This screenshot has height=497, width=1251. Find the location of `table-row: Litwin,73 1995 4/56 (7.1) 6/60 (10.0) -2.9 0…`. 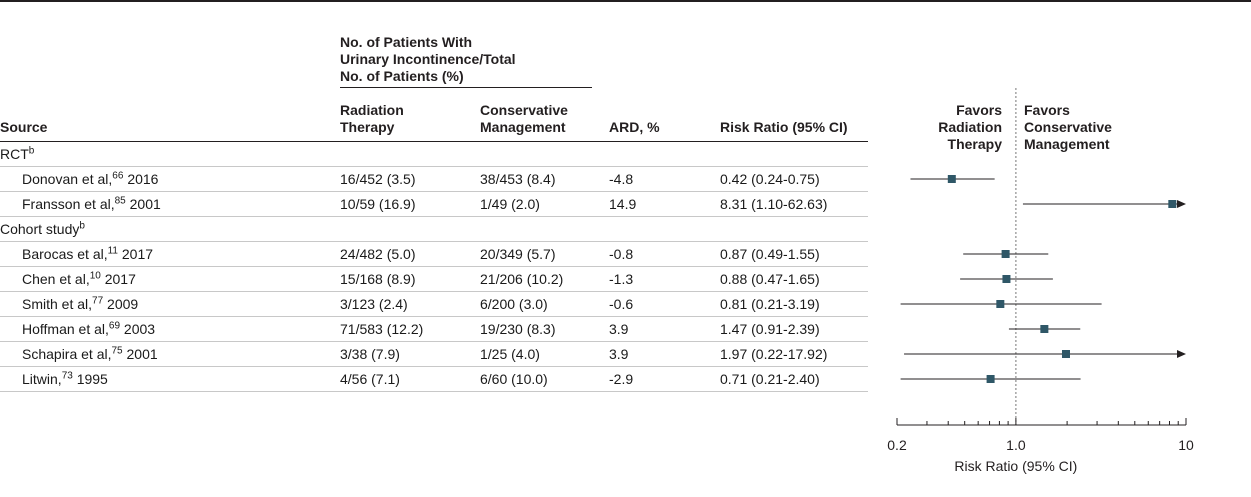

table-row: Litwin,73 1995 4/56 (7.1) 6/60 (10.0) -2.9 0… is located at coordinates (434, 379).